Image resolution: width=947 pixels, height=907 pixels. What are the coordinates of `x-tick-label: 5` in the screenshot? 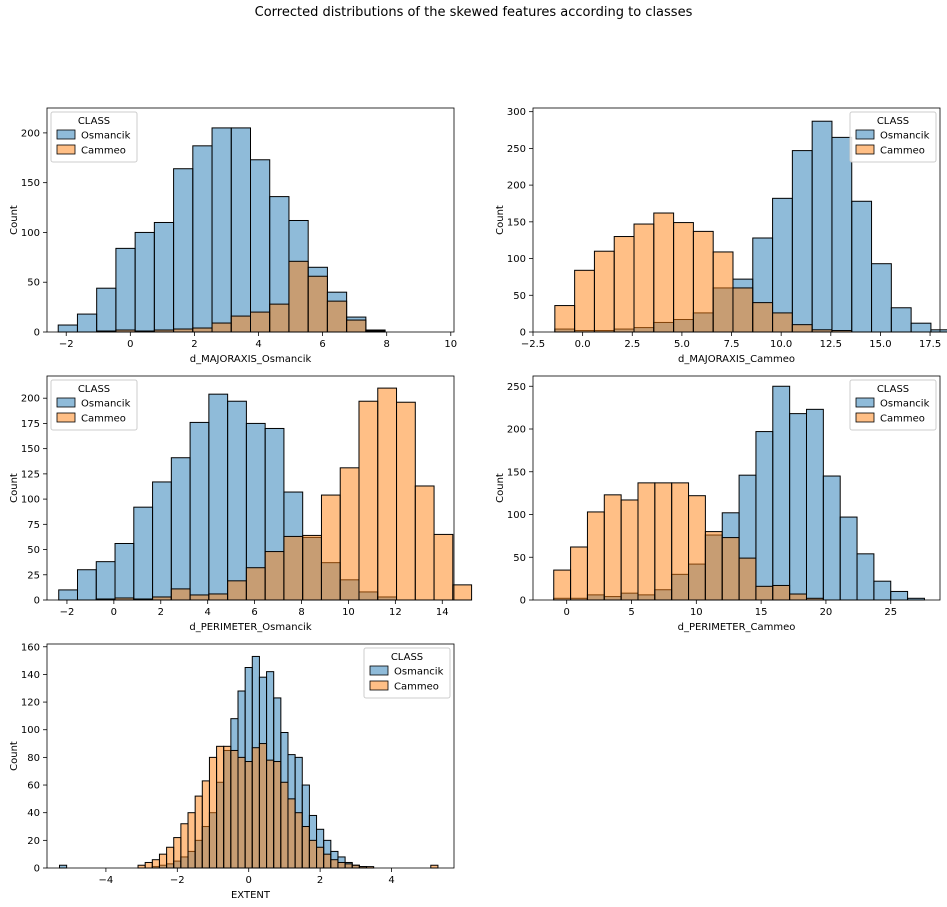 It's located at (631, 612).